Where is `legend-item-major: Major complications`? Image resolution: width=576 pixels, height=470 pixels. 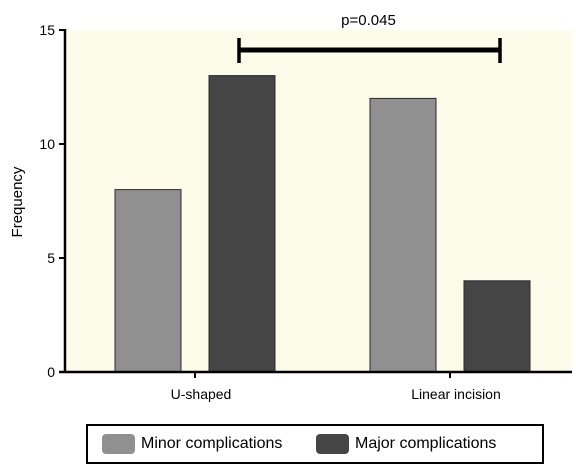
legend-item-major: Major complications is located at coordinates (406, 444).